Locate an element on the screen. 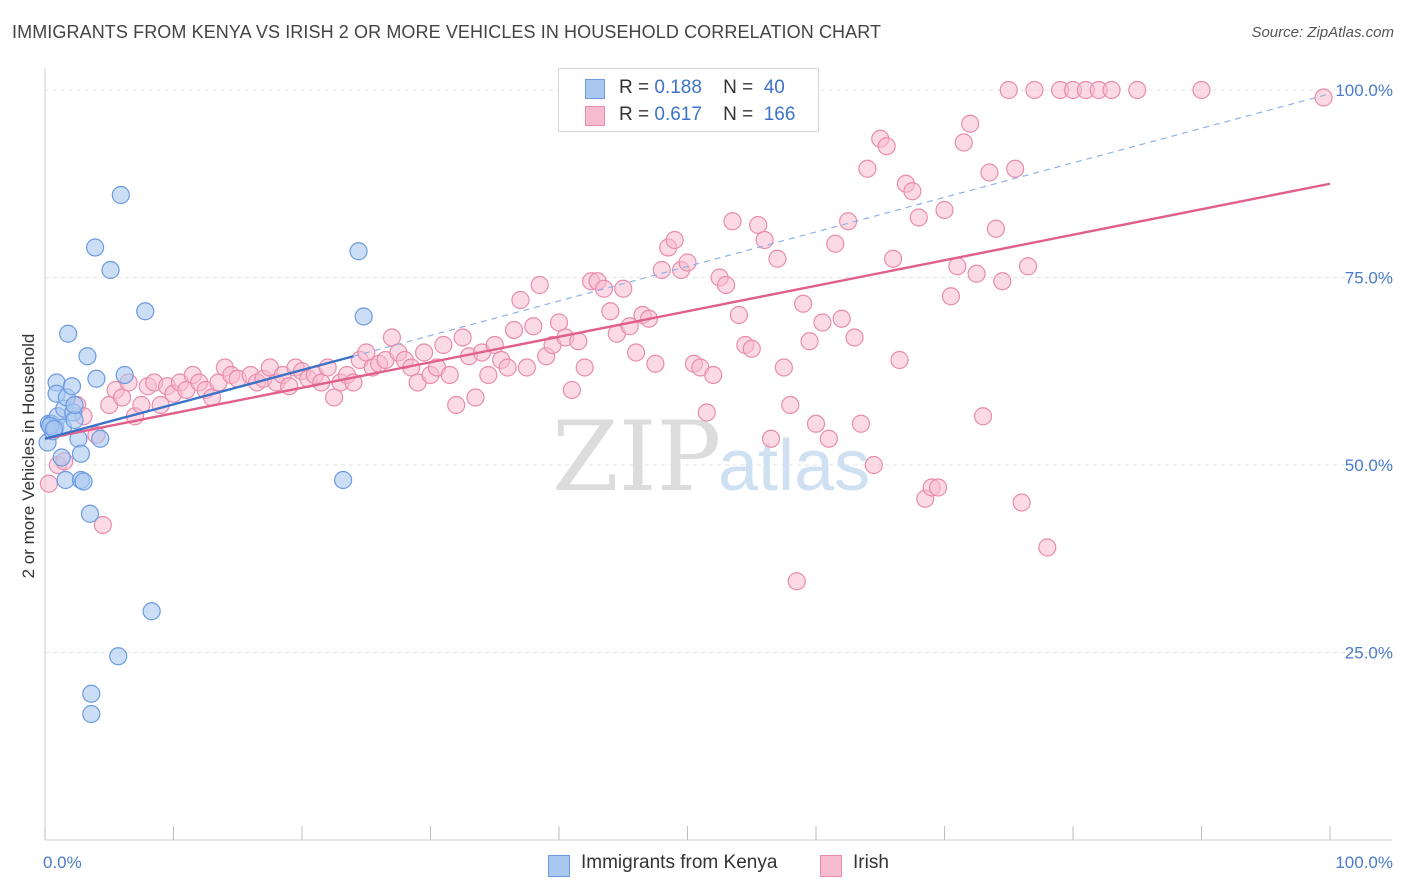 The height and width of the screenshot is (892, 1406). irish-legend-swatch is located at coordinates (831, 866).